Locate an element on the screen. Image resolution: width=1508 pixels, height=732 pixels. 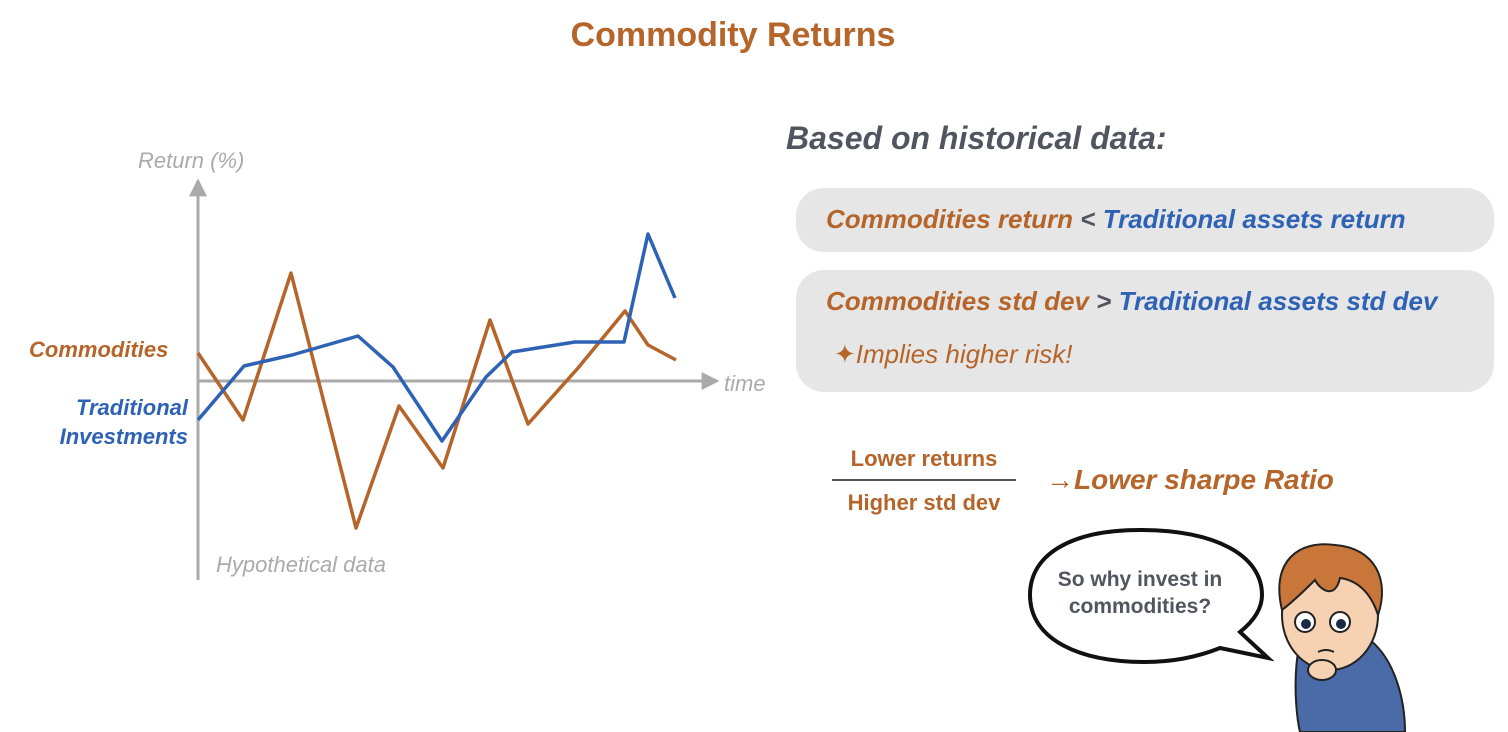
traditional-line is located at coordinates (436, 337).